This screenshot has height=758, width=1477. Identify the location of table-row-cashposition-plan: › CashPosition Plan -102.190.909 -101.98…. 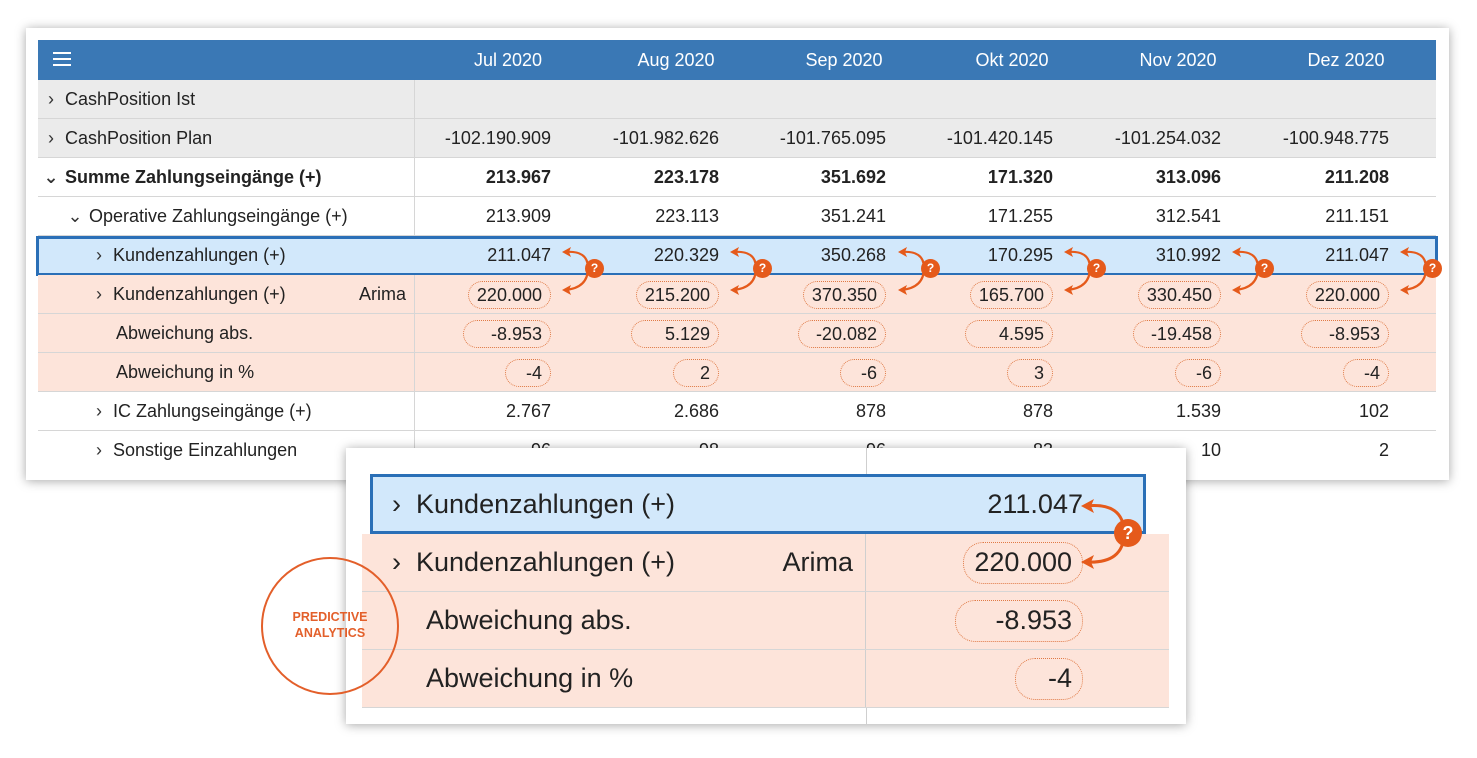
(737, 138).